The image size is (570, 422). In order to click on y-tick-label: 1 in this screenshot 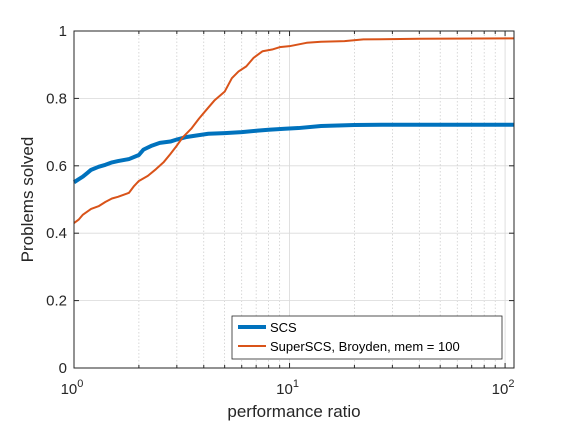, I will do `click(63, 31)`.